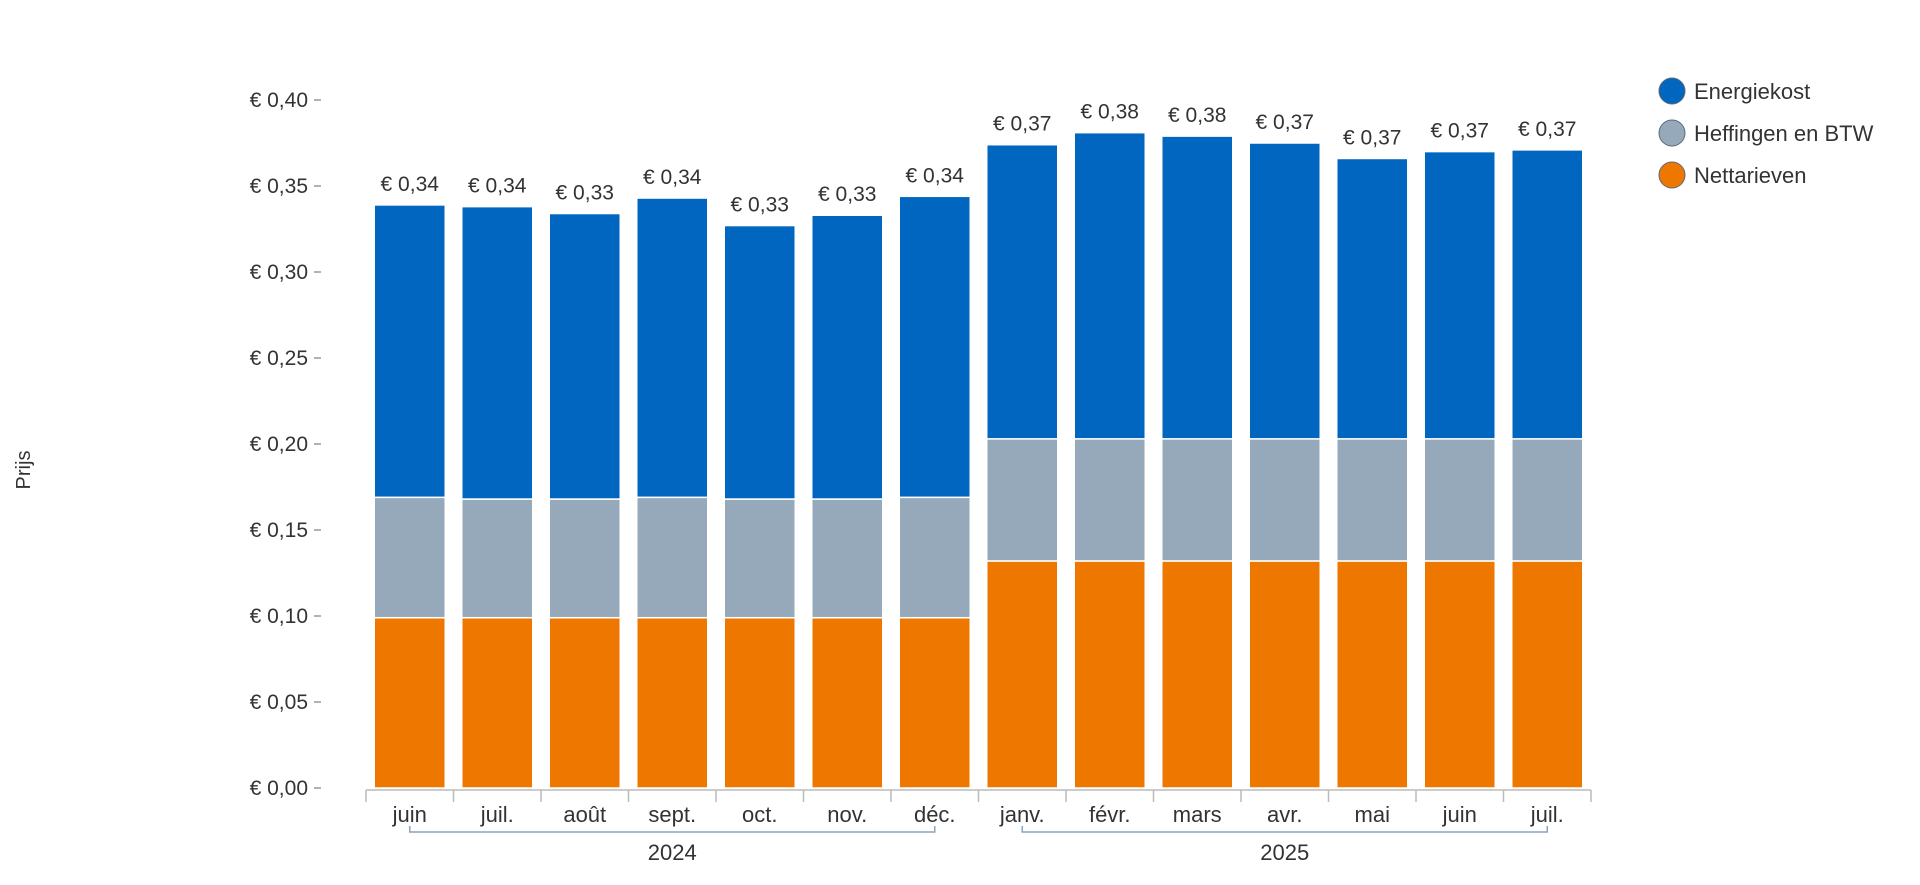 Image resolution: width=1920 pixels, height=885 pixels. I want to click on legend-item: Heffingen en BTW, so click(1766, 133).